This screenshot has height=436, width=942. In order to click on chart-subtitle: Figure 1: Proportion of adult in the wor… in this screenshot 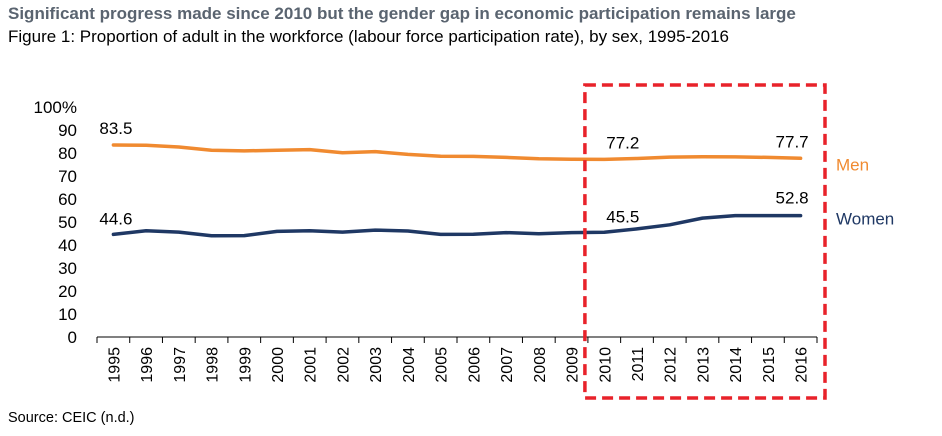, I will do `click(368, 36)`.